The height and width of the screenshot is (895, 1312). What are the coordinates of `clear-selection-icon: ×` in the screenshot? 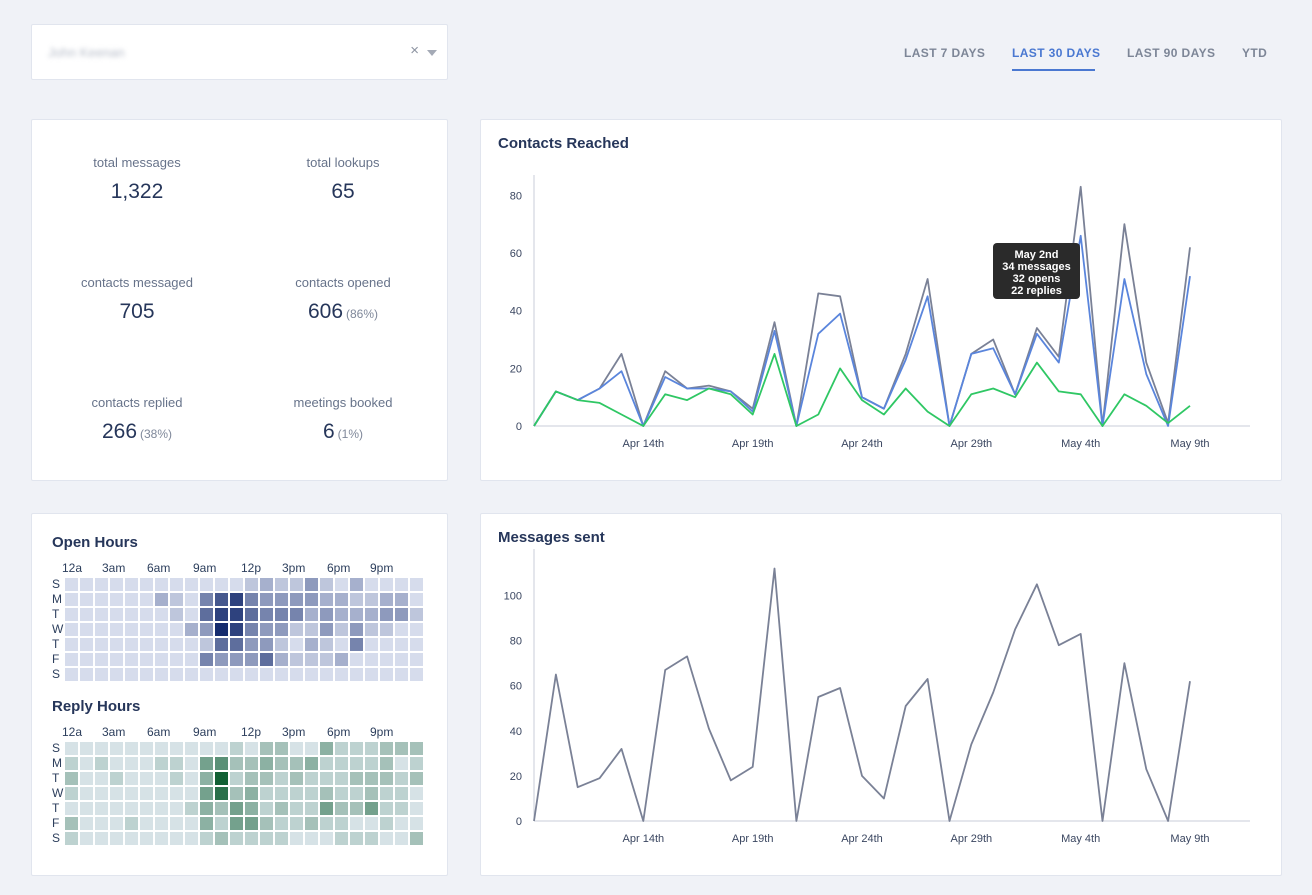 It's located at (414, 50).